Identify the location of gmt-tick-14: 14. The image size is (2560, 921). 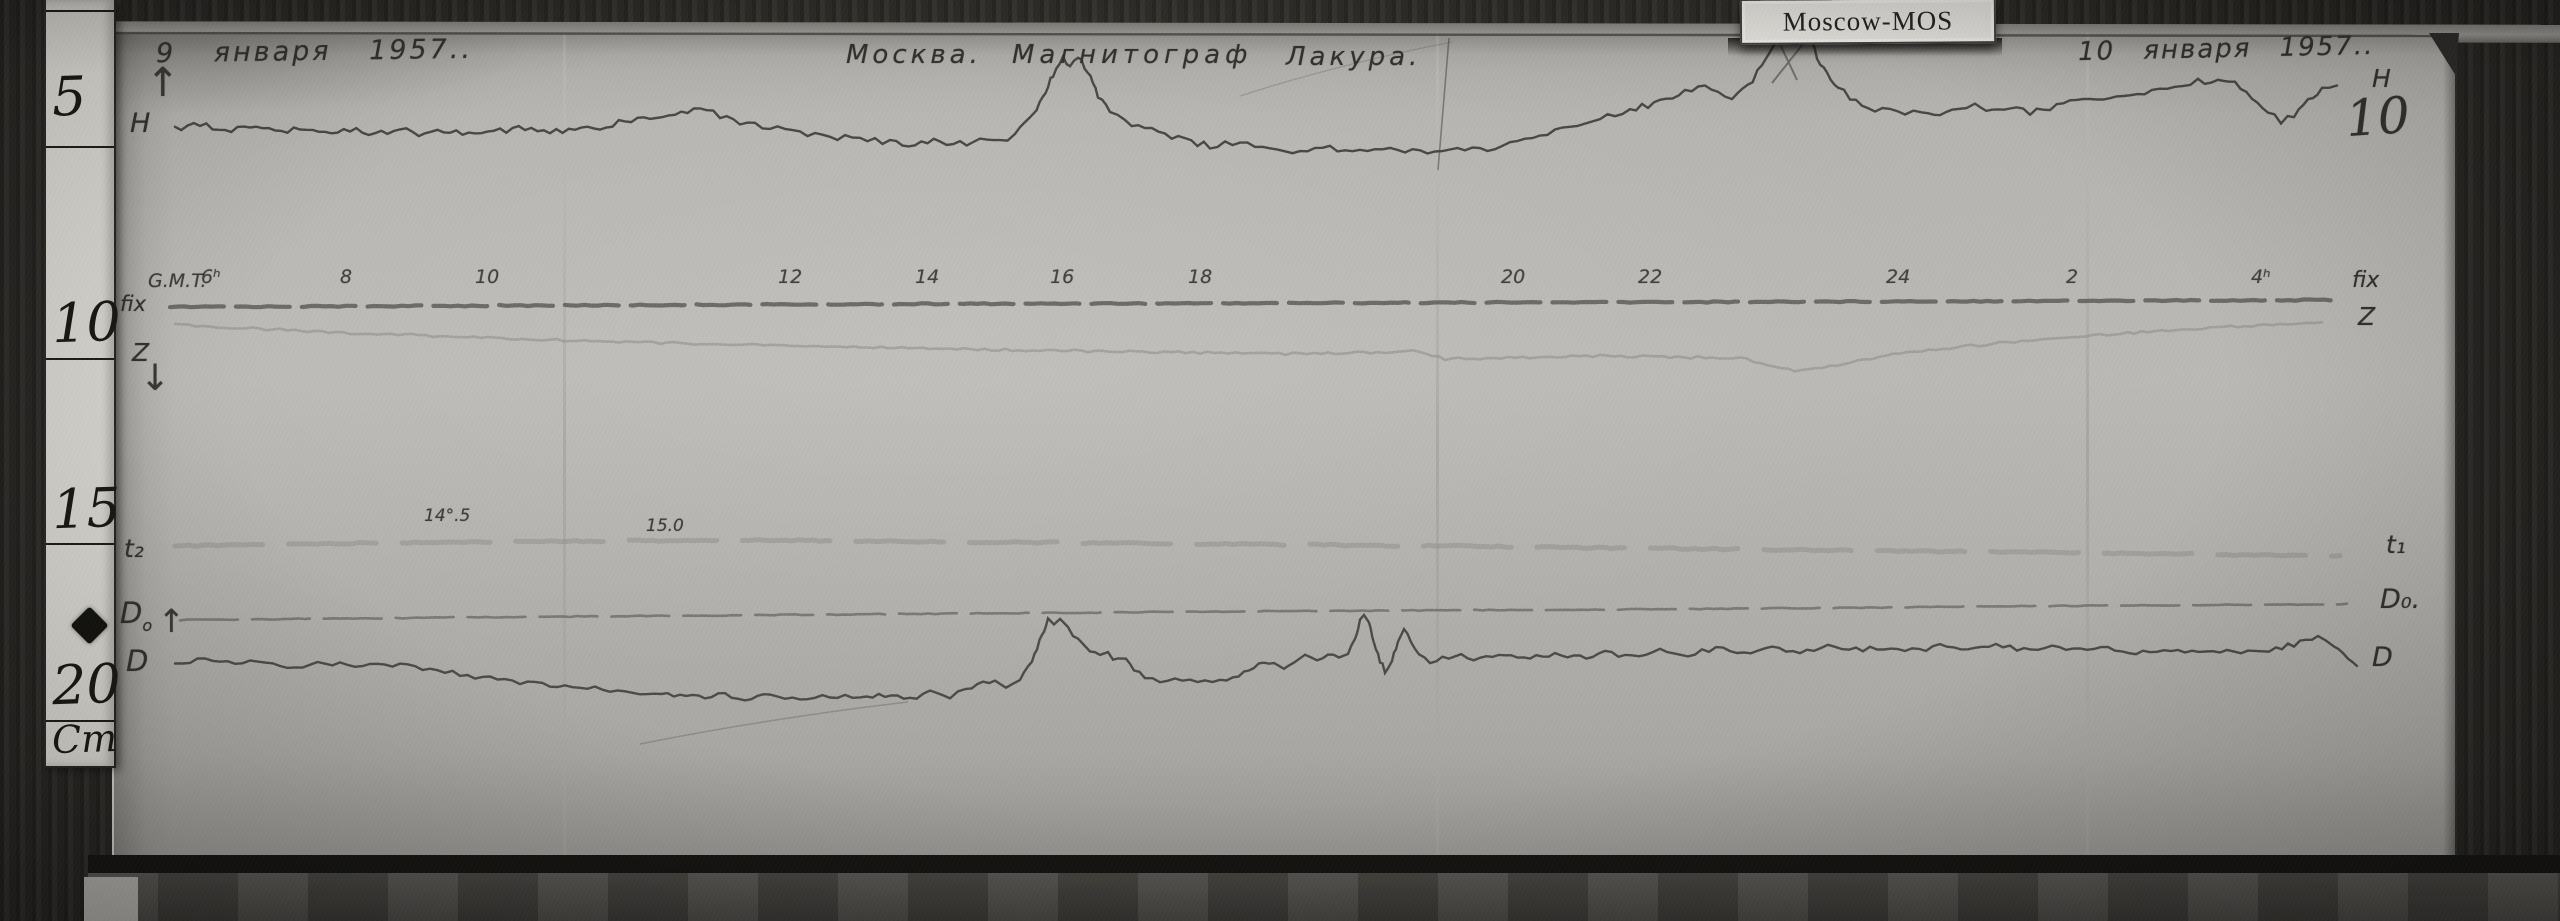
(927, 277).